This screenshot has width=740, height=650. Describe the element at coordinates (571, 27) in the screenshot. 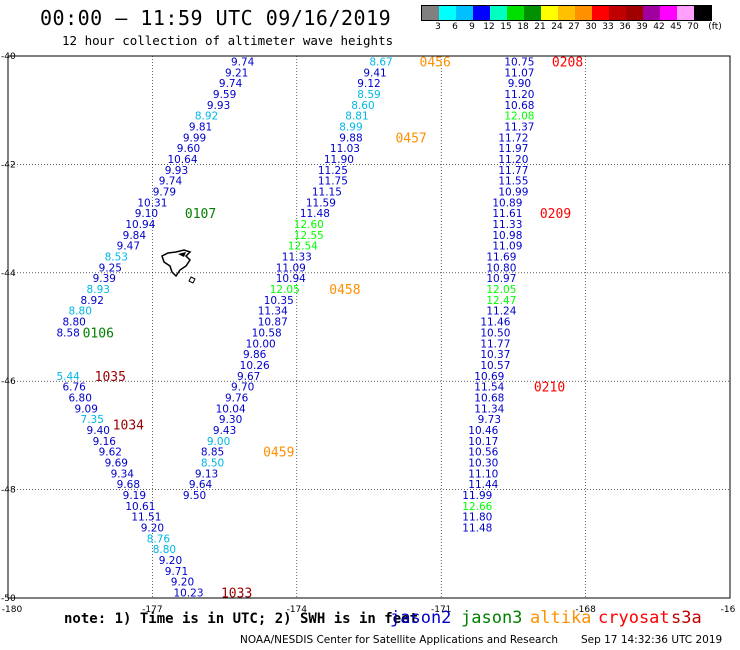

I see `color-scale-labels: 3 6 9 12 15 18 21 24 27 30 33 36 39 42 45 70 (ft)` at that location.